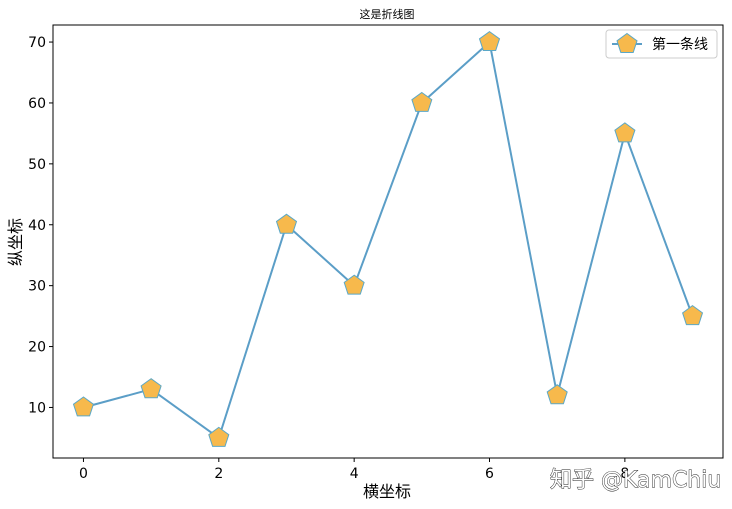  Describe the element at coordinates (387, 491) in the screenshot. I see `x-axis-title: 横坐标` at that location.